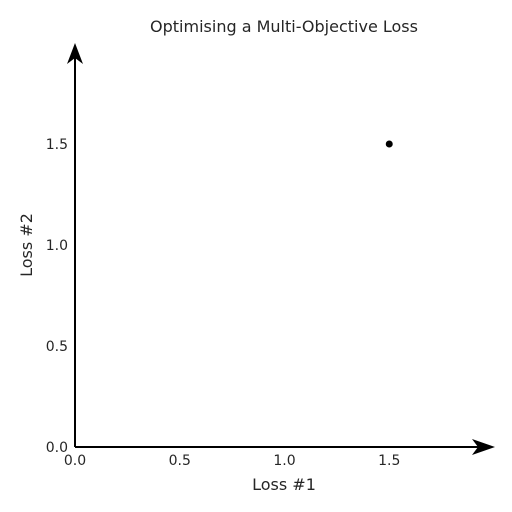  What do you see at coordinates (389, 461) in the screenshot?
I see `x-tick-label: 1.5` at bounding box center [389, 461].